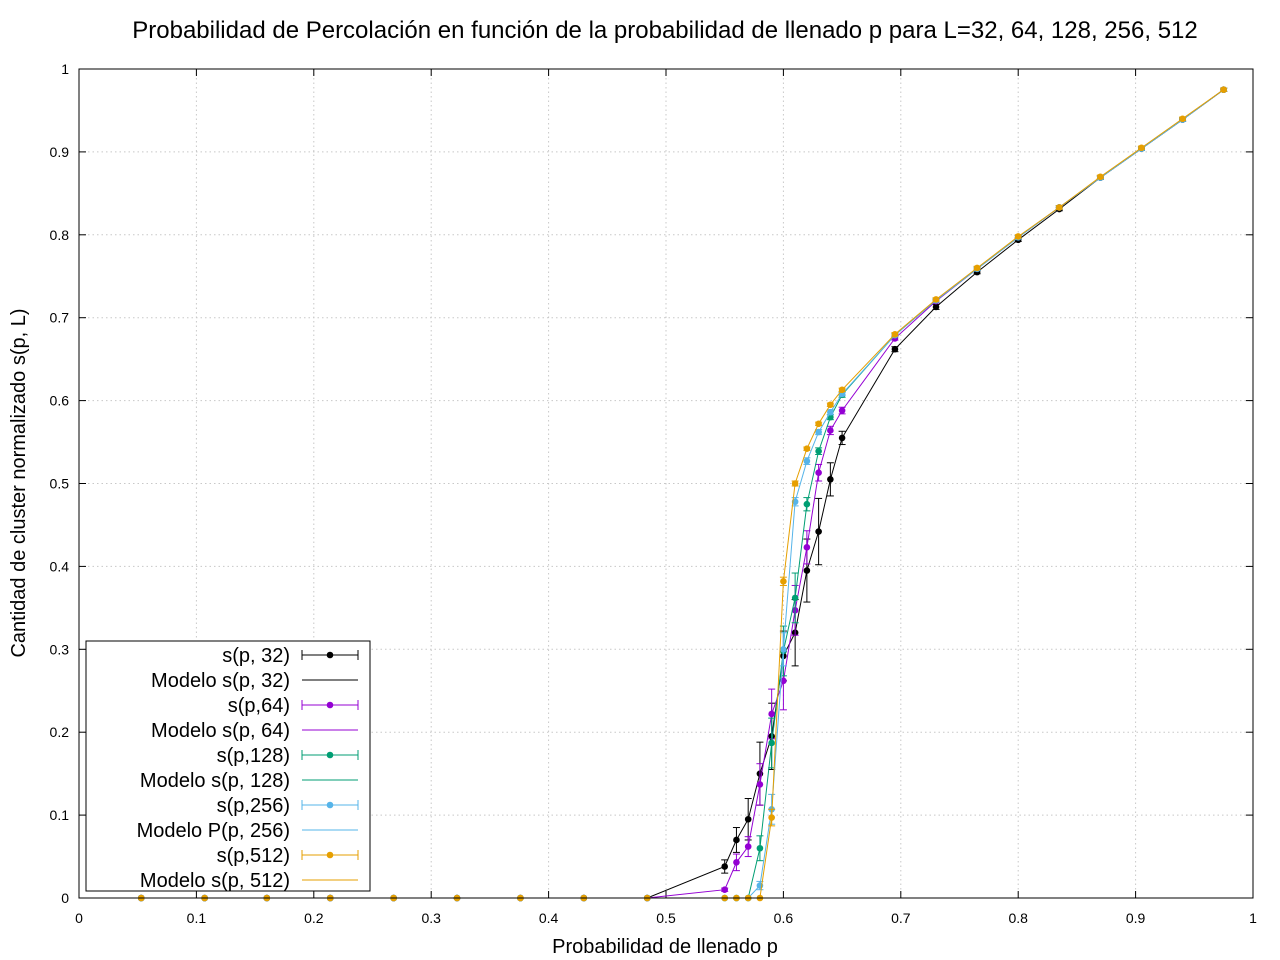  What do you see at coordinates (253, 756) in the screenshot?
I see `legend-label: s(p,128)` at bounding box center [253, 756].